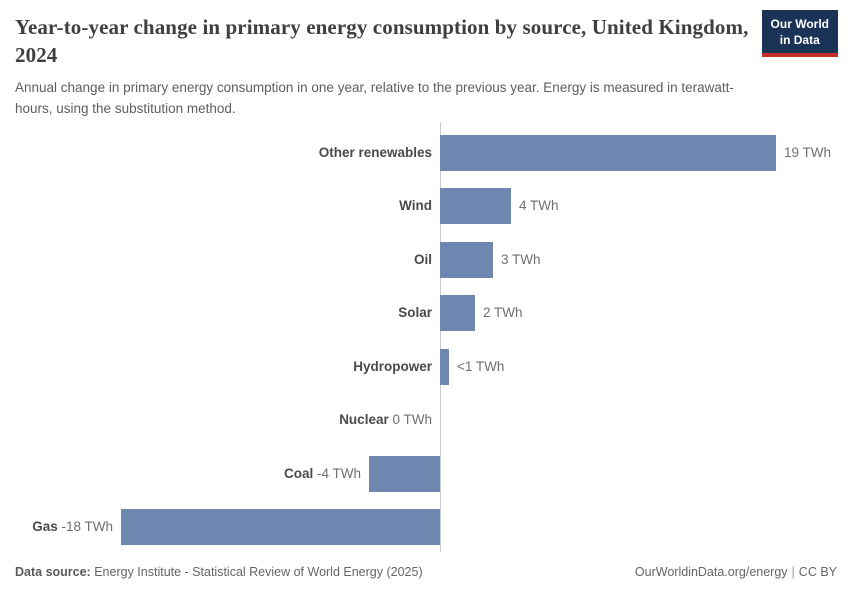 This screenshot has height=600, width=850. What do you see at coordinates (338, 473) in the screenshot?
I see `value-text: -4 TWh` at bounding box center [338, 473].